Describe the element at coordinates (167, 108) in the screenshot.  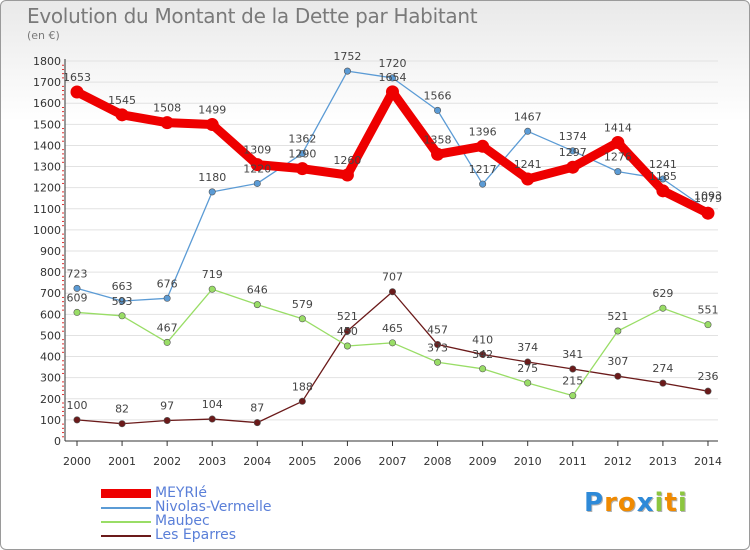
I see `data-label: 1508` at that location.